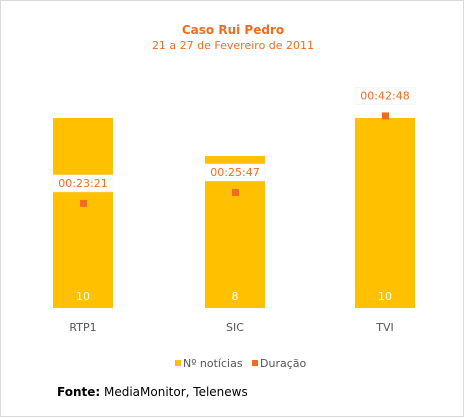 This screenshot has height=418, width=464. Describe the element at coordinates (79, 392) in the screenshot. I see `source-label: Fonte:` at that location.